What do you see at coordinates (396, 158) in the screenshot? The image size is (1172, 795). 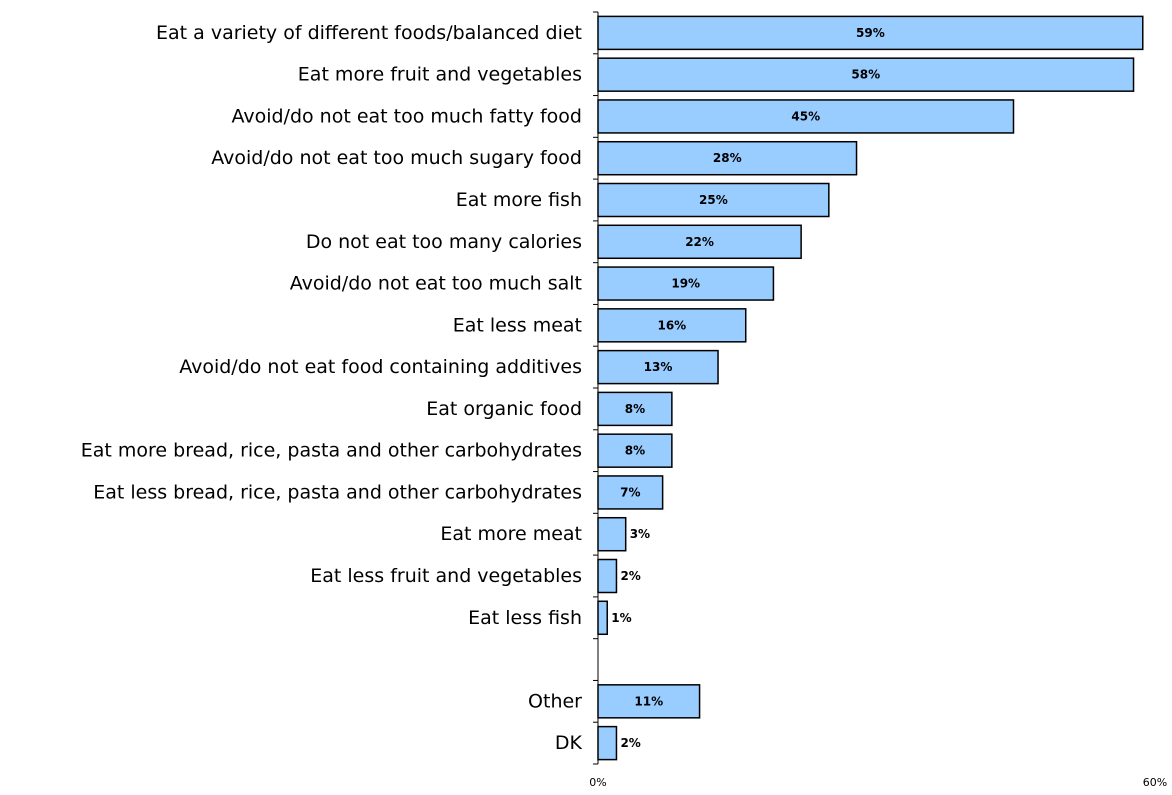 I see `category-label: Avoid/do not eat too much sugary food` at bounding box center [396, 158].